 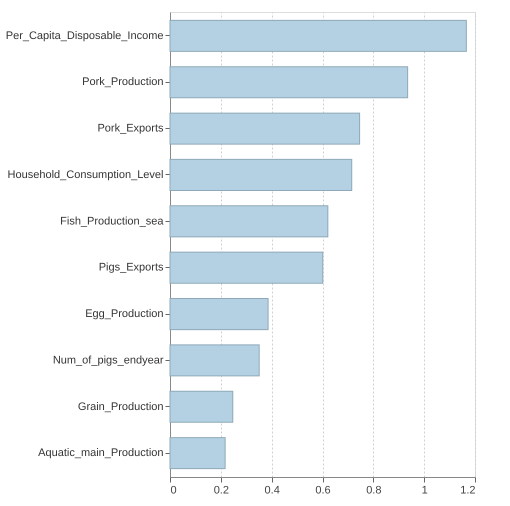 I want to click on x-tick-label: 0.2, so click(x=221, y=490).